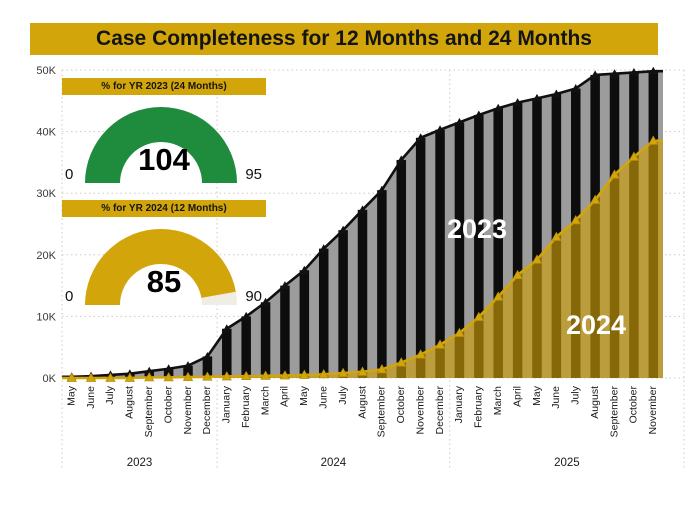 Image resolution: width=687 pixels, height=507 pixels. What do you see at coordinates (362, 402) in the screenshot?
I see `x-axis-month-label: August` at bounding box center [362, 402].